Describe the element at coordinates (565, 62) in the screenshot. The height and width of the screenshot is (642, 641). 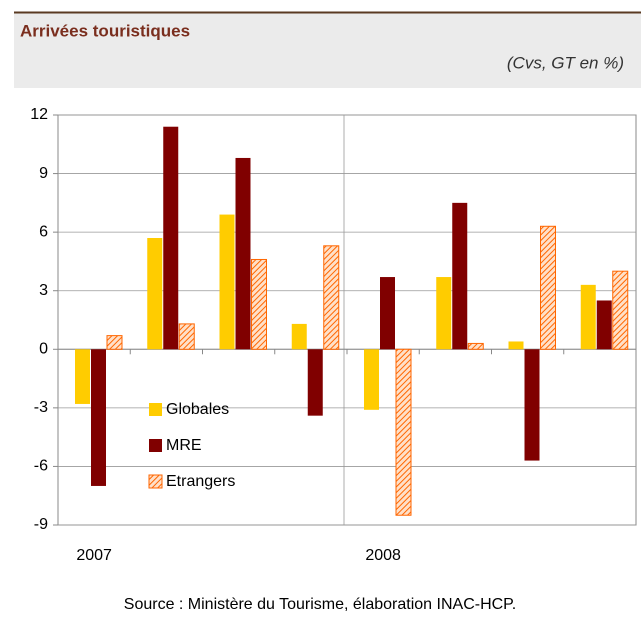
I see `chart-subtitle: (Cvs, GT en %)` at that location.